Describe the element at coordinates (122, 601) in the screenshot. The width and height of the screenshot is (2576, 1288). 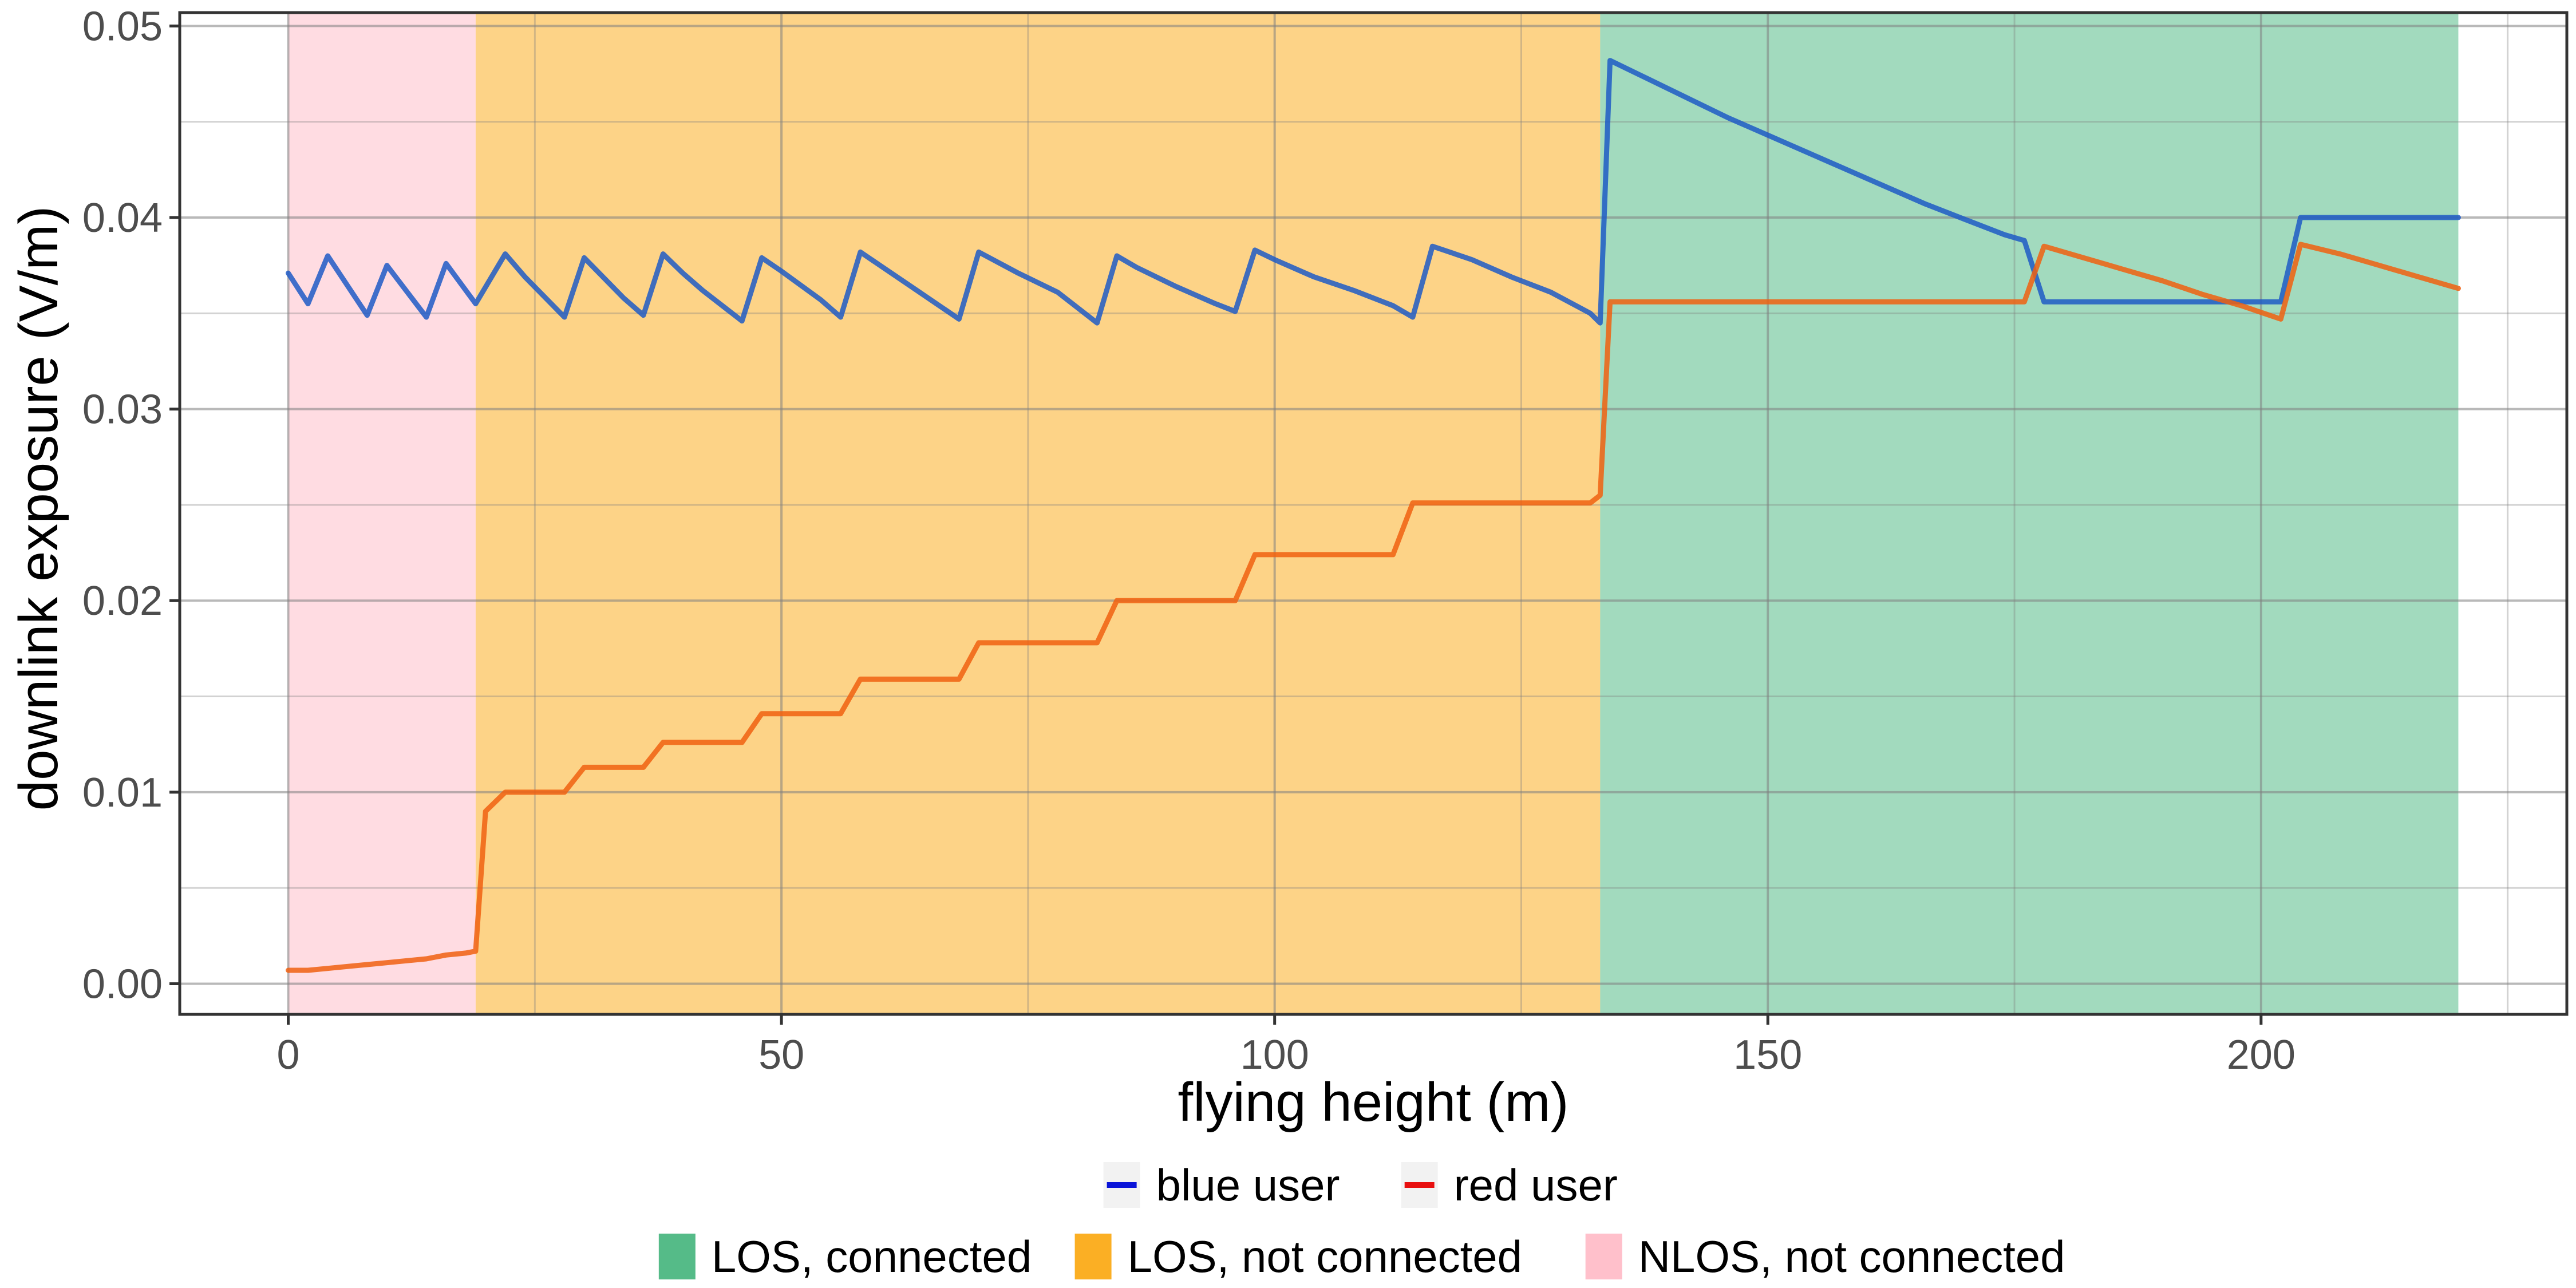
I see `y-tick-label-2: 0.02` at that location.